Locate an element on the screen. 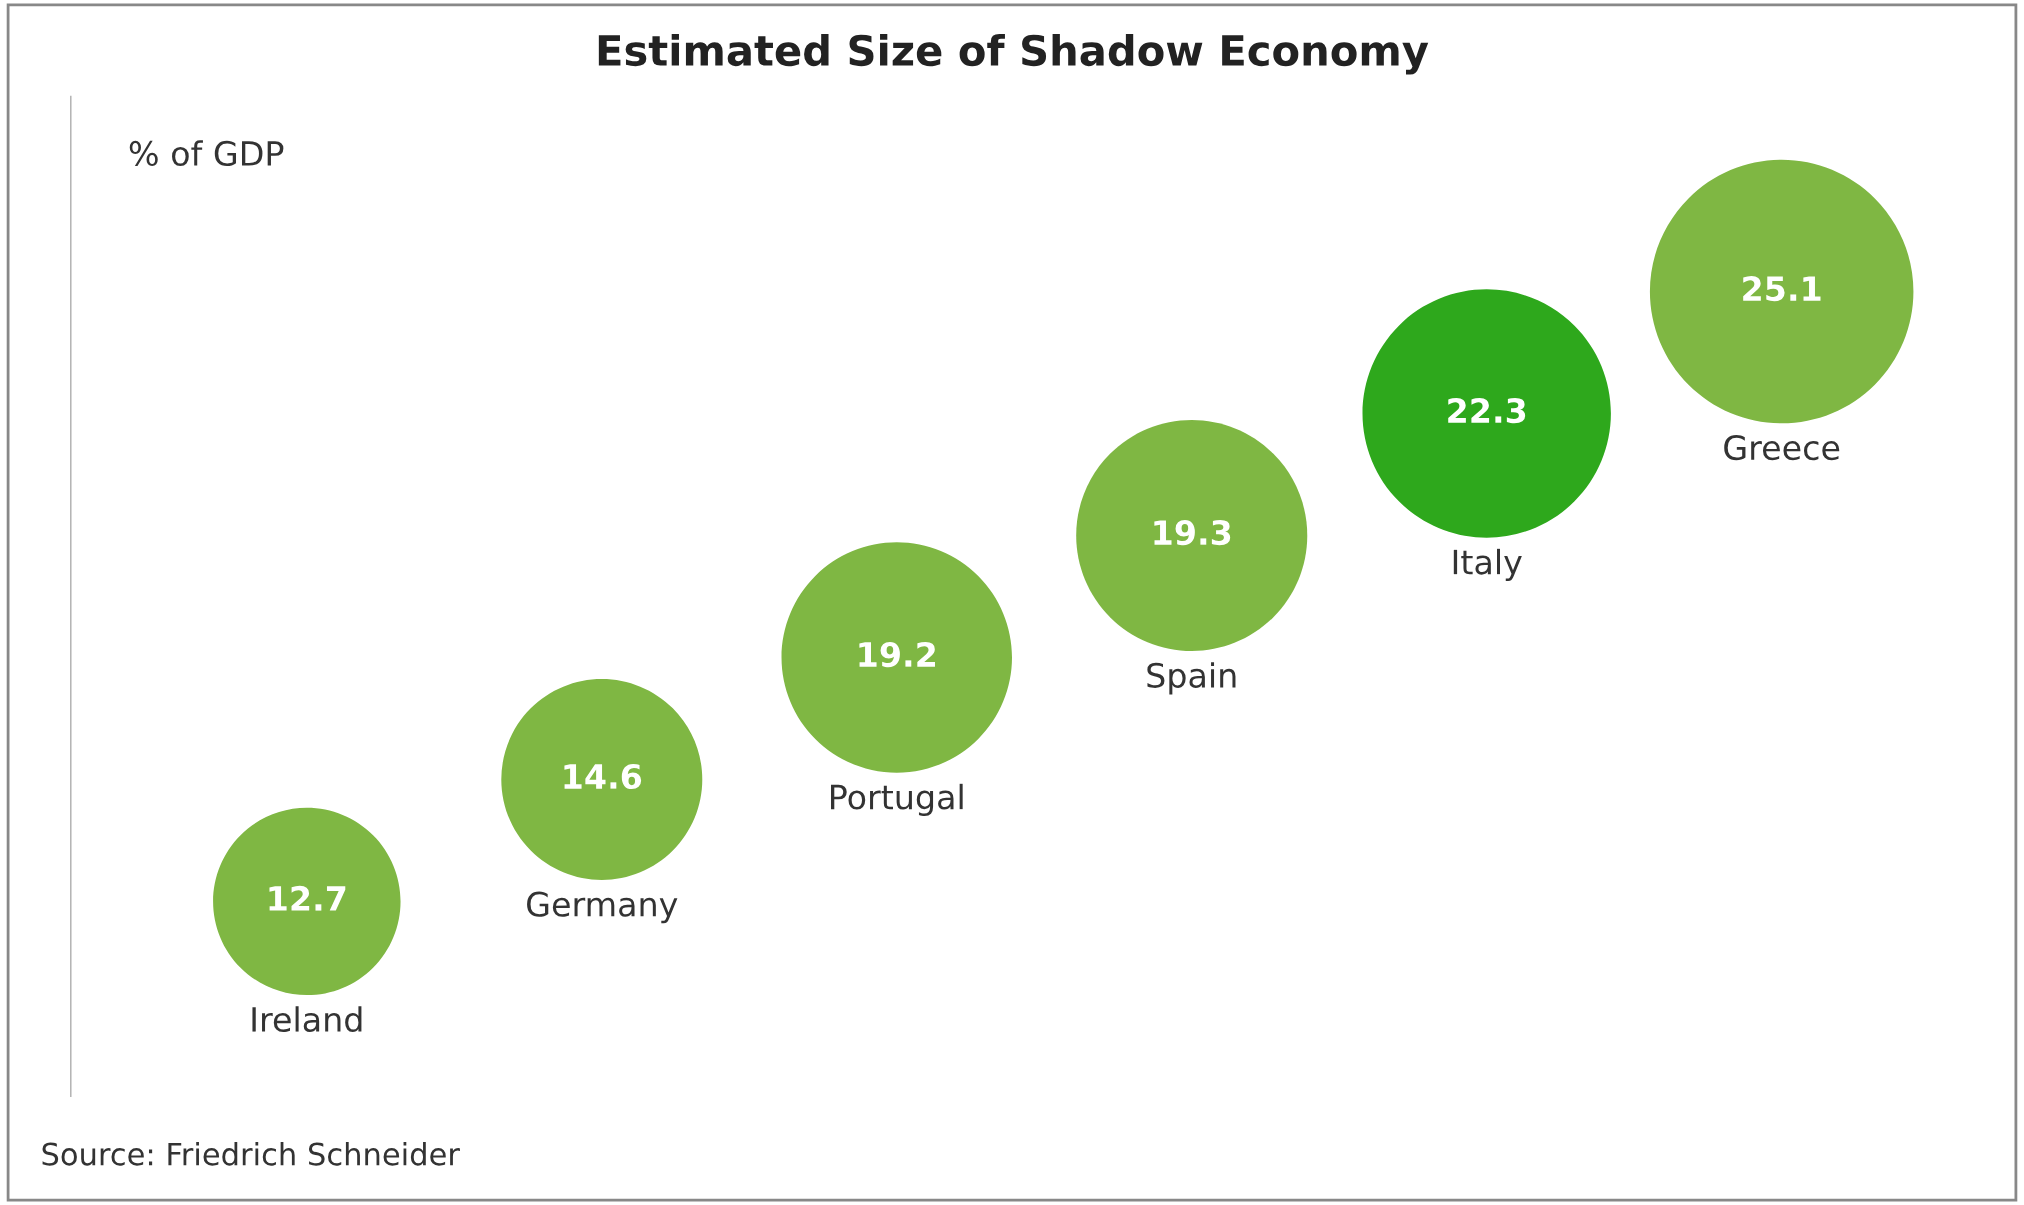 This screenshot has width=2024, height=1205. text: Estimated Size of Shadow Economy is located at coordinates (1013, 54).